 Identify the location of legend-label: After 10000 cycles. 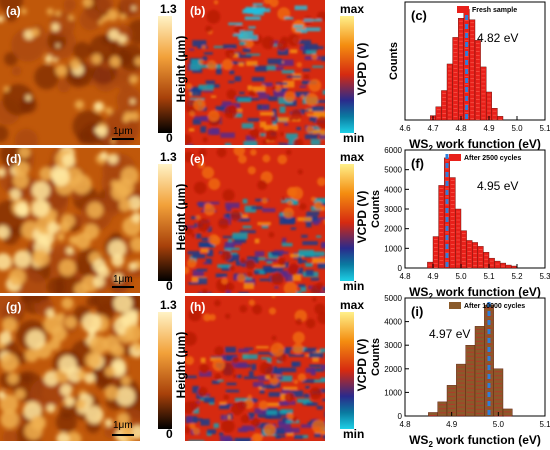
(494, 306).